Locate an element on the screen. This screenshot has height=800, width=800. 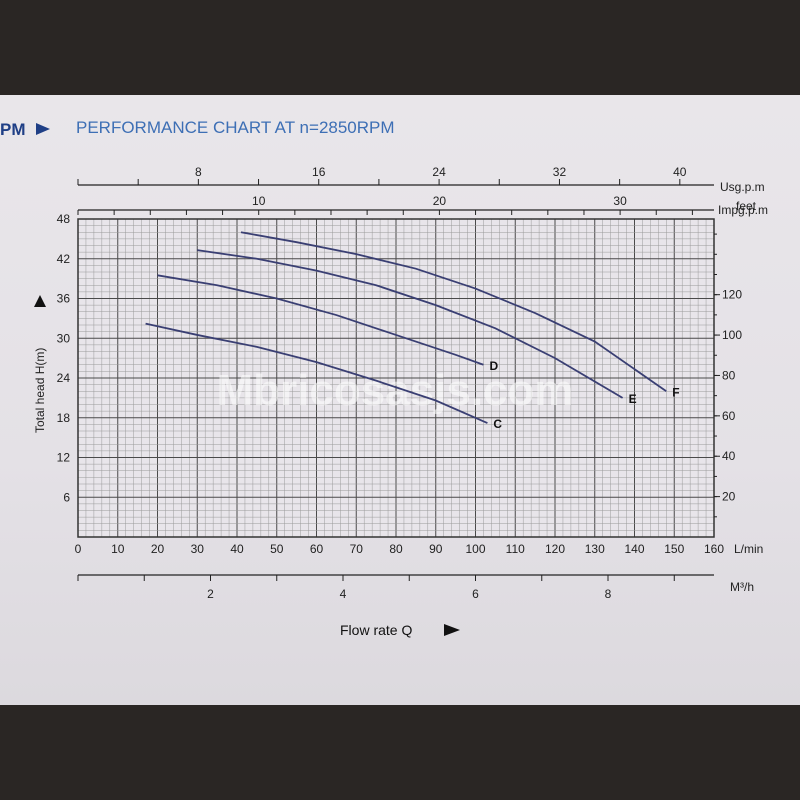
x-tick-label: 50 is located at coordinates (277, 549).